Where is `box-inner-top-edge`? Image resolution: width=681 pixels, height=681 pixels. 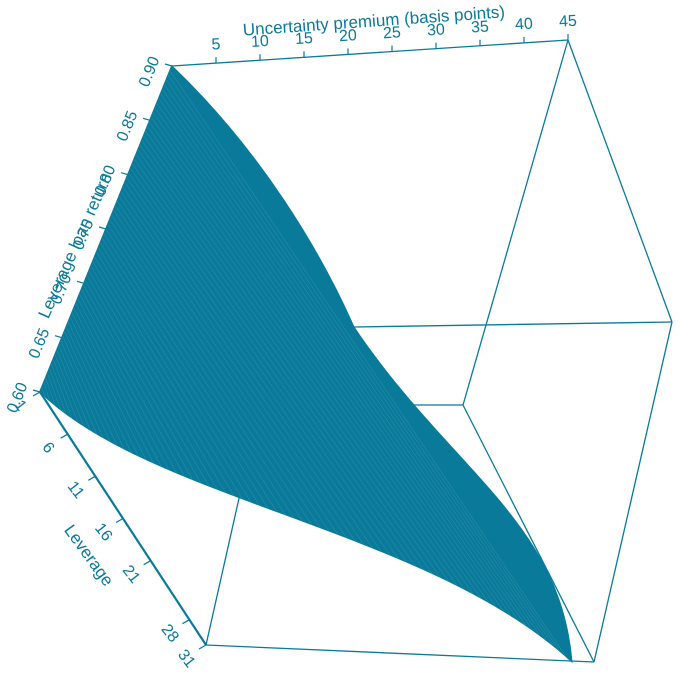
box-inner-top-edge is located at coordinates (513, 324).